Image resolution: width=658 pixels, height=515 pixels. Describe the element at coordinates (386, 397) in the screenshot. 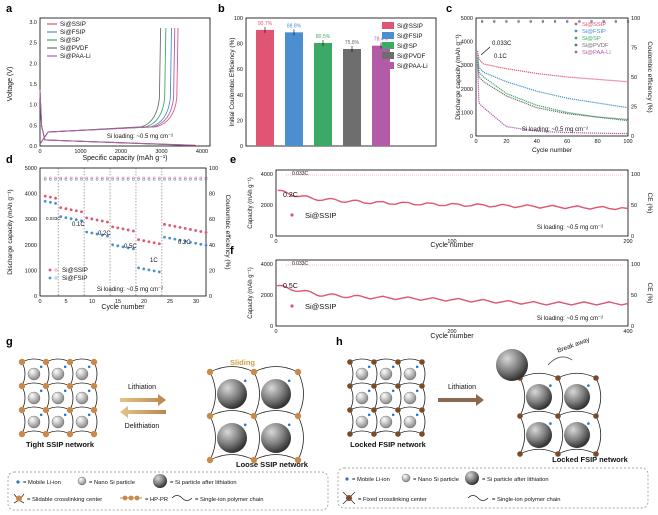

I see `locked-fsip-network-left` at that location.